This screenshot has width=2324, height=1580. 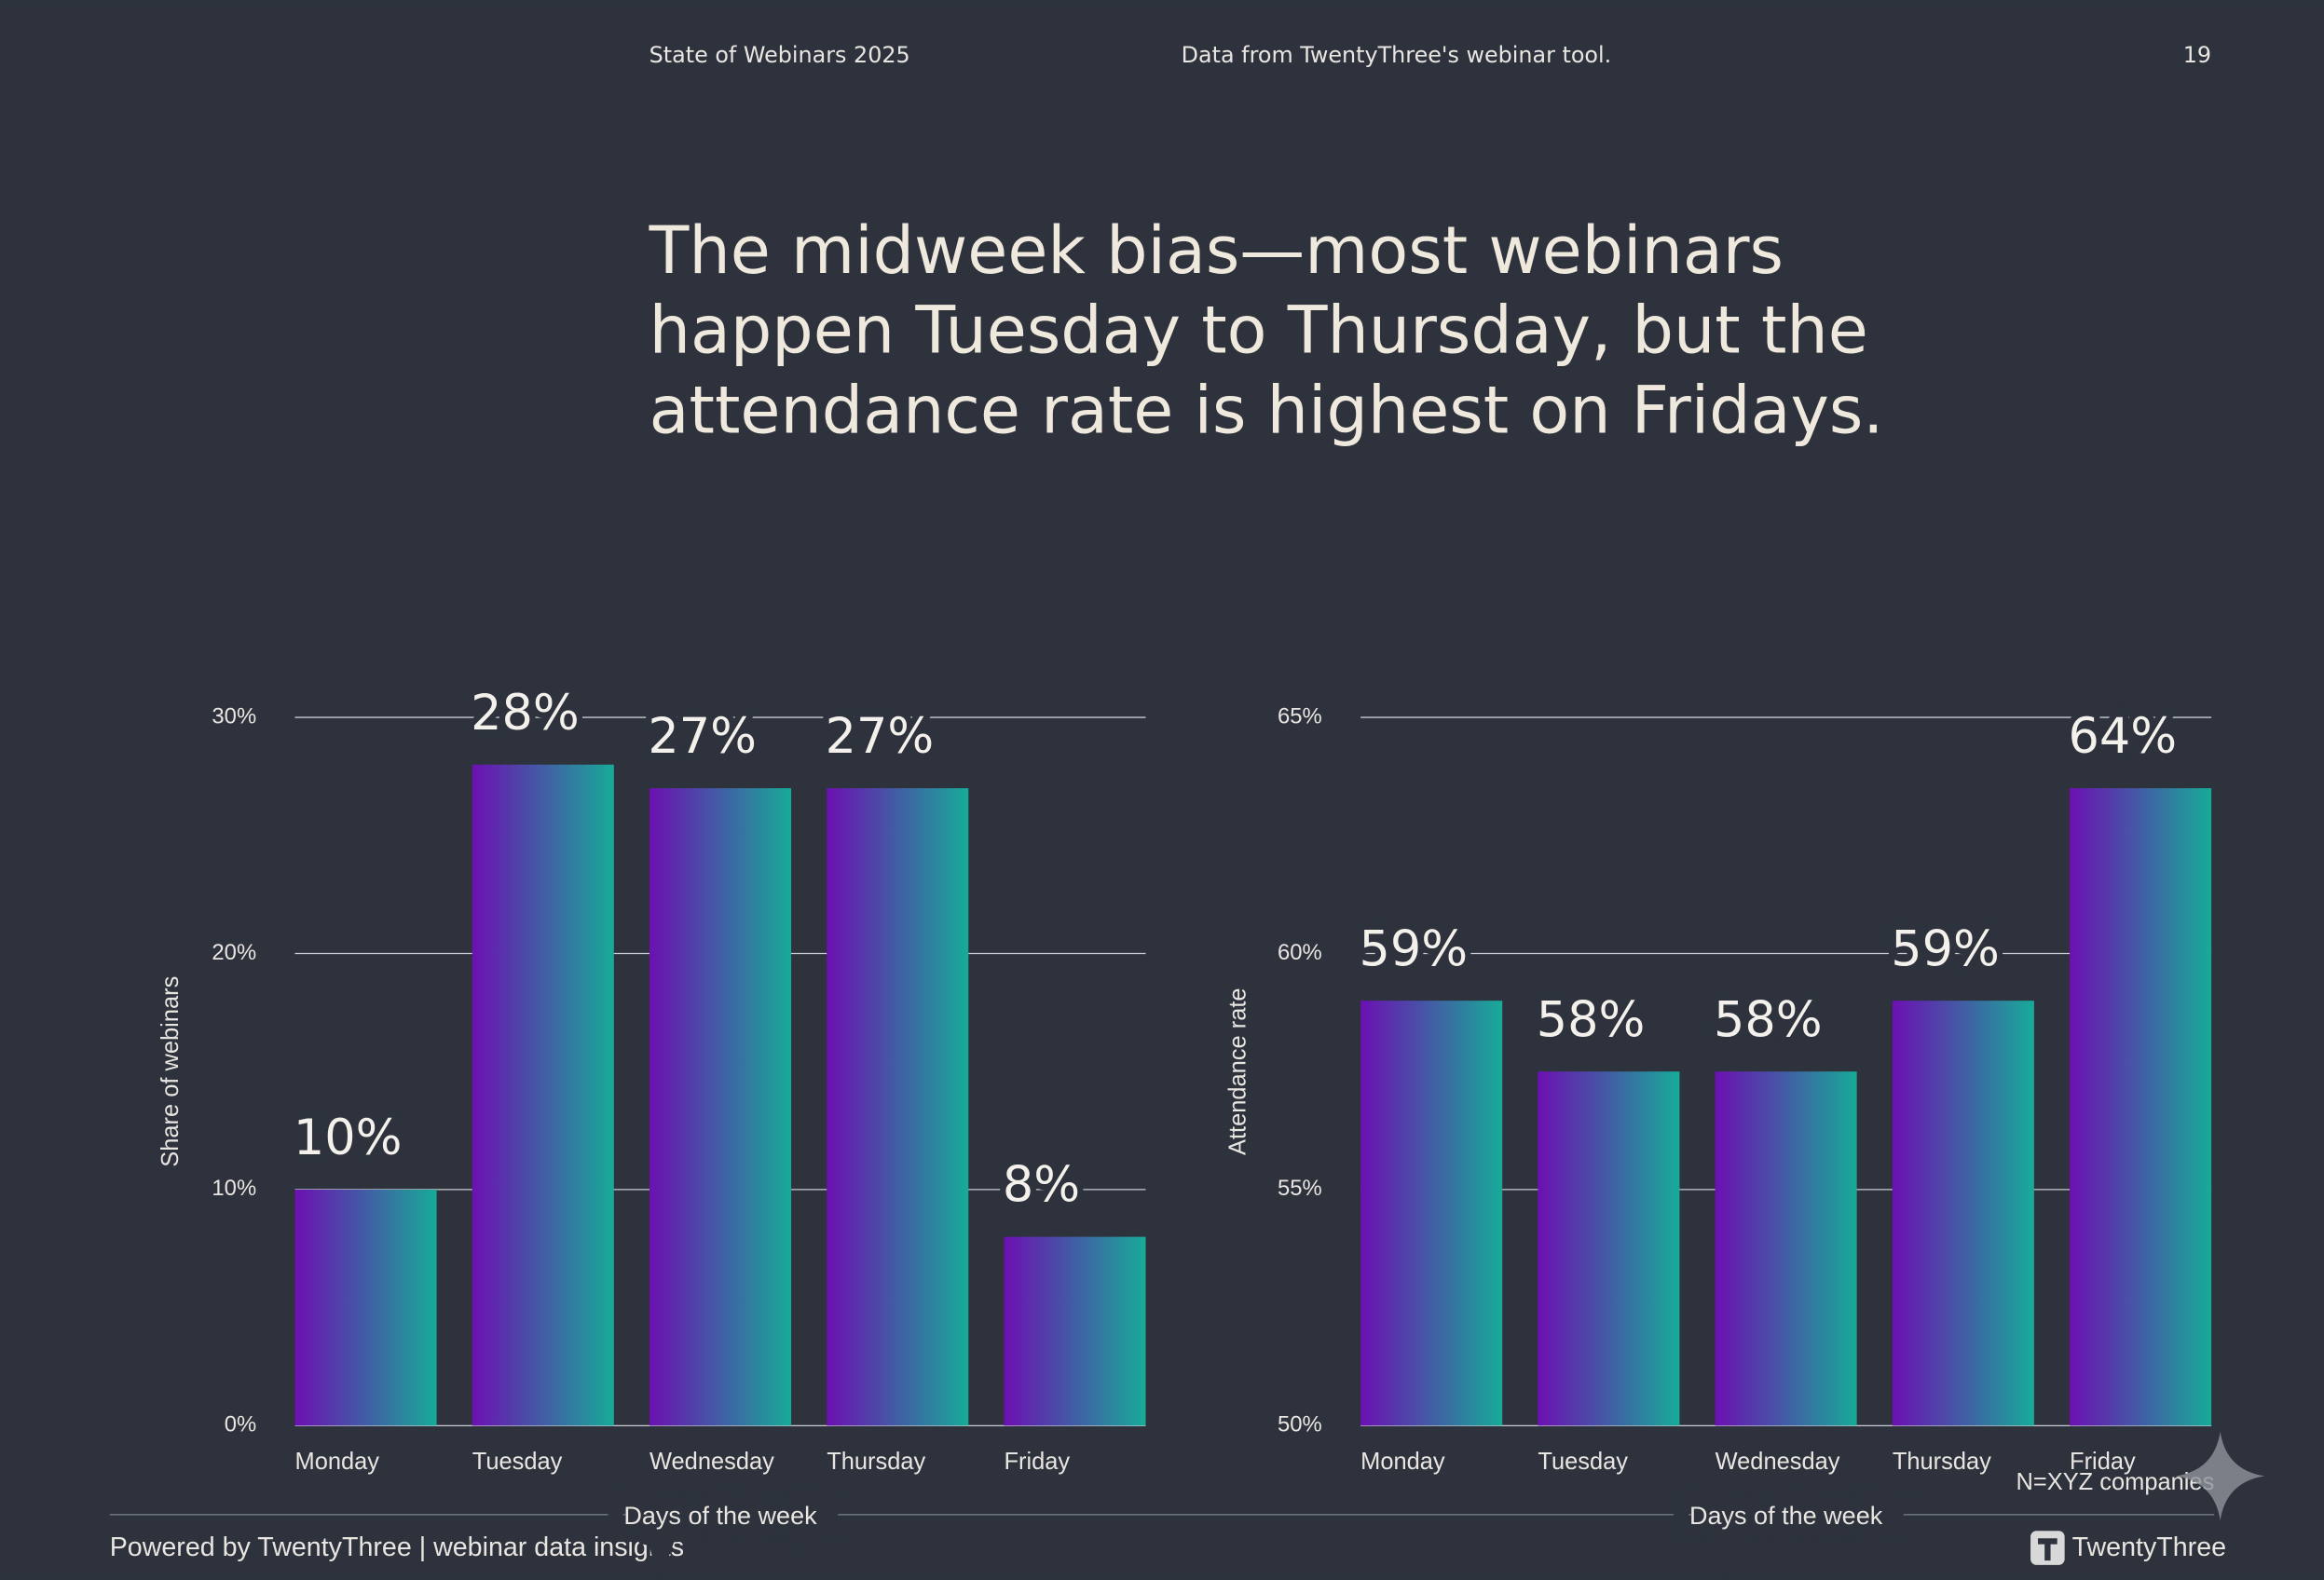 What do you see at coordinates (1266, 411) in the screenshot?
I see `title-line: attendance rate is highest on Fridays.` at bounding box center [1266, 411].